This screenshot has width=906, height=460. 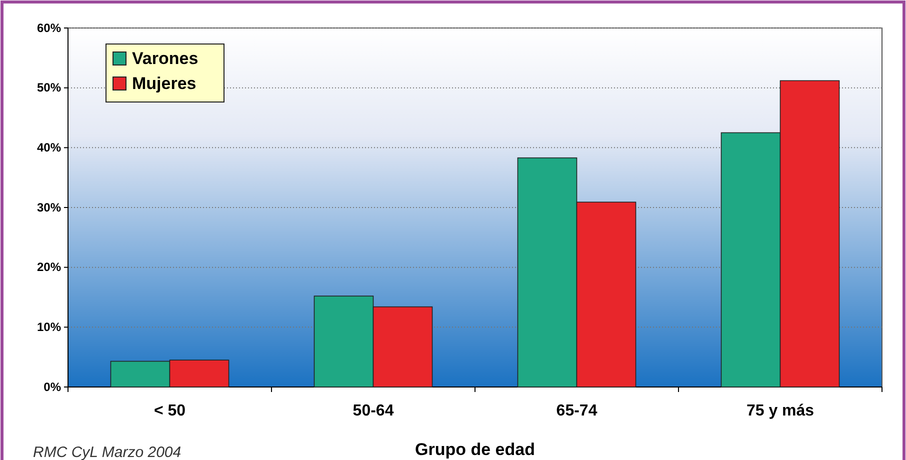 What do you see at coordinates (49, 327) in the screenshot?
I see `y-tick-label: 10%` at bounding box center [49, 327].